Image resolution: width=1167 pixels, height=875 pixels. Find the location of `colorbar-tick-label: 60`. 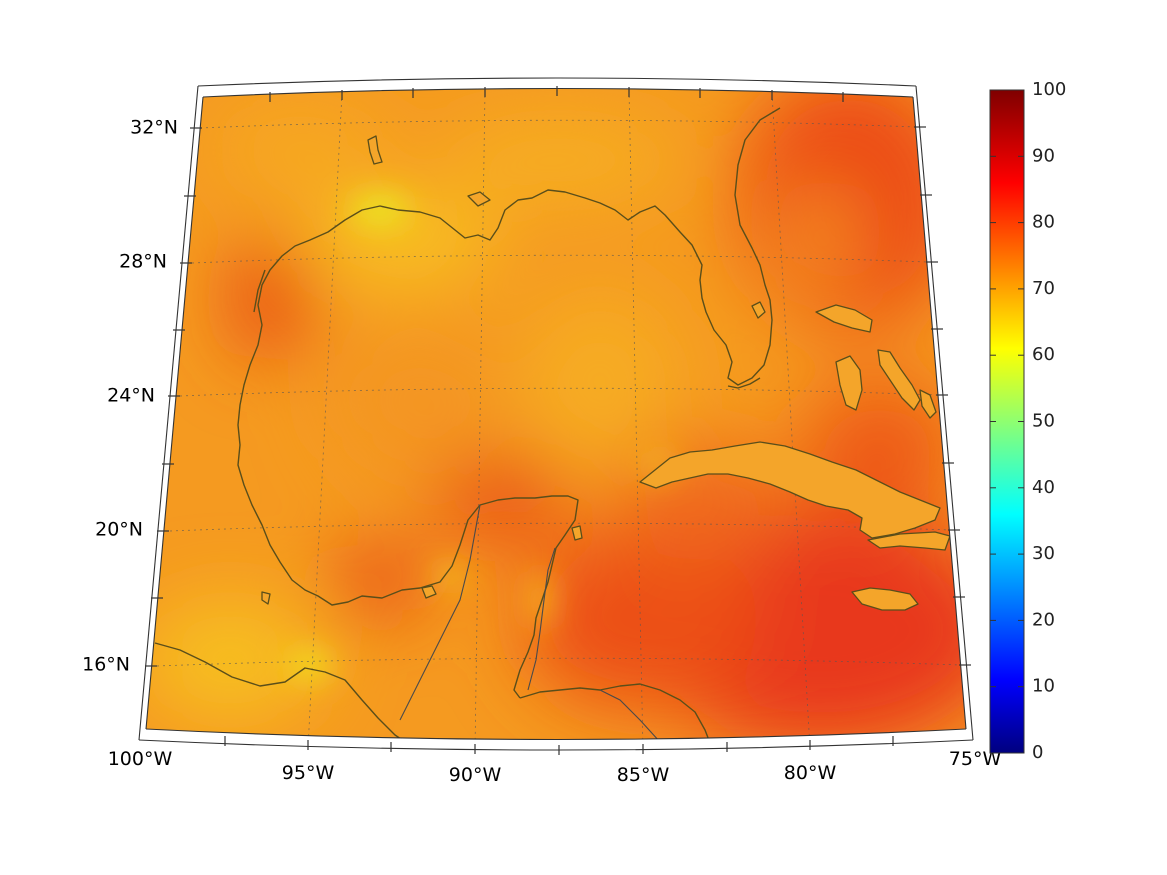

colorbar-tick-label: 60 is located at coordinates (1043, 354).